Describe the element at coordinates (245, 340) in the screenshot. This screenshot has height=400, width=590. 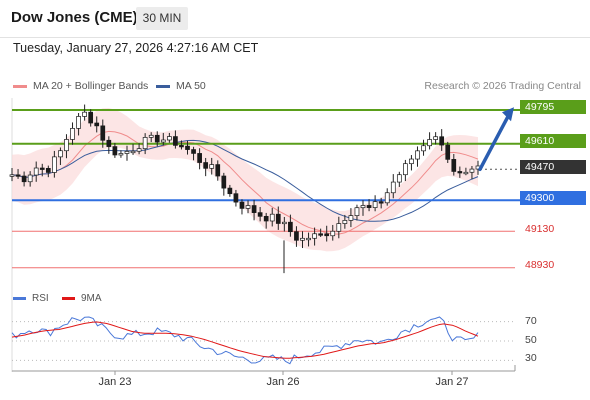
I see `rsi-line` at that location.